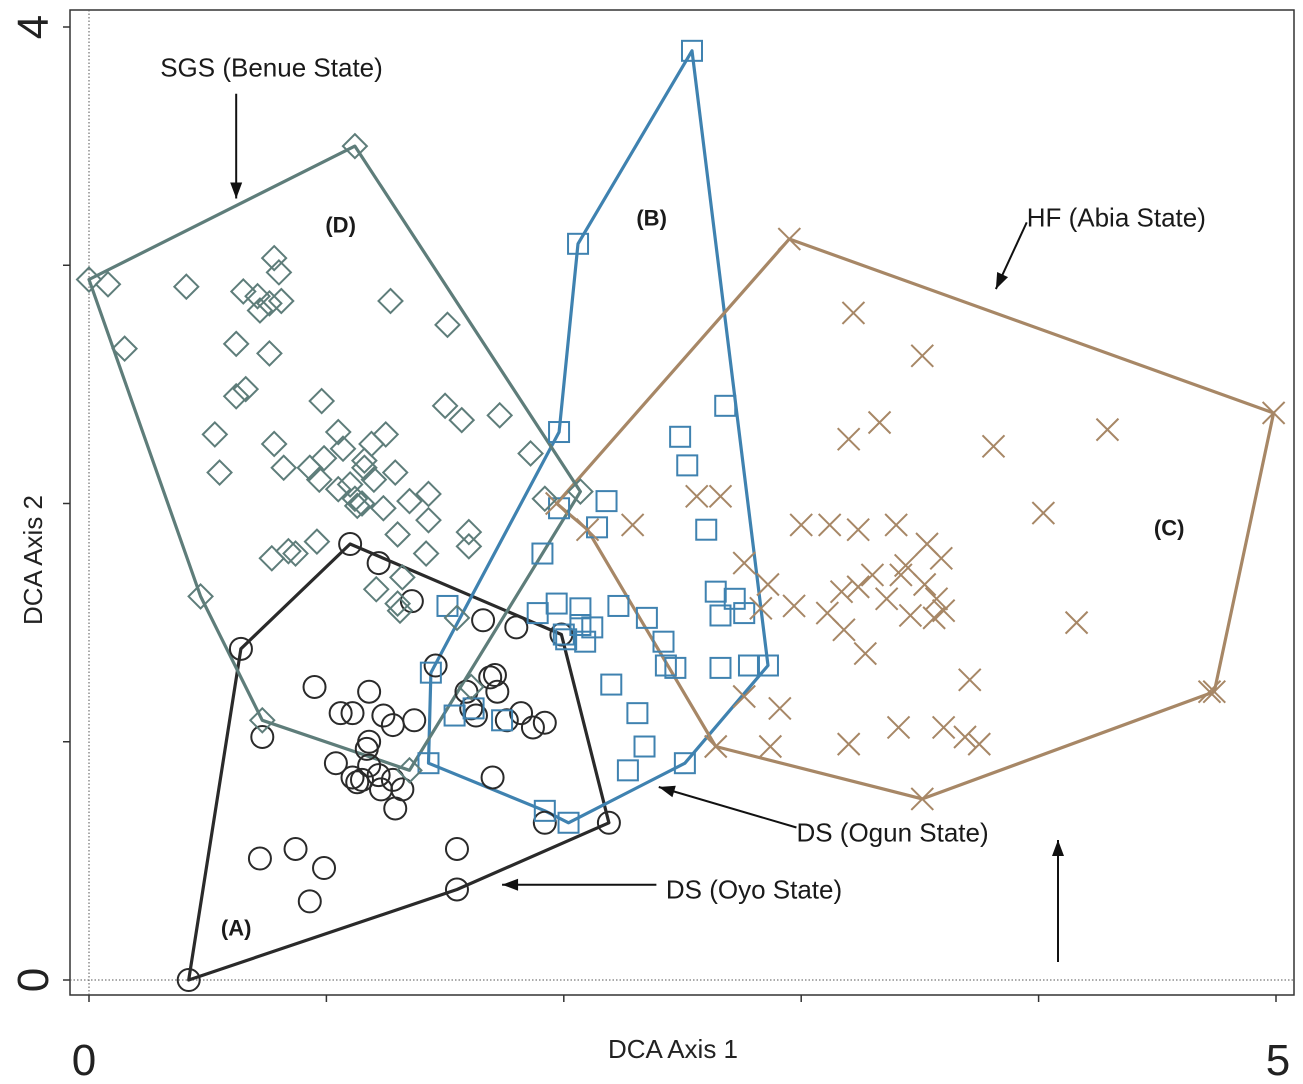  I want to click on annotation-label: HF (Abia State), so click(1116, 218).